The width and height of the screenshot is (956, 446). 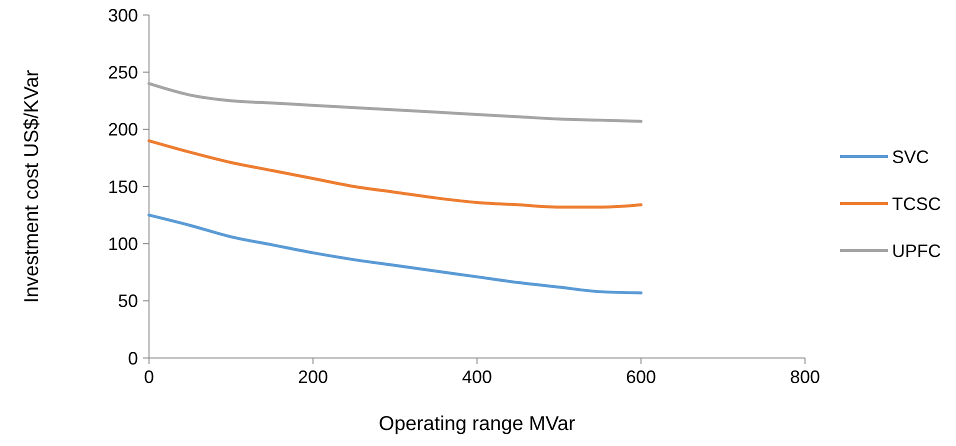 What do you see at coordinates (123, 15) in the screenshot?
I see `y-tick-label: 300` at bounding box center [123, 15].